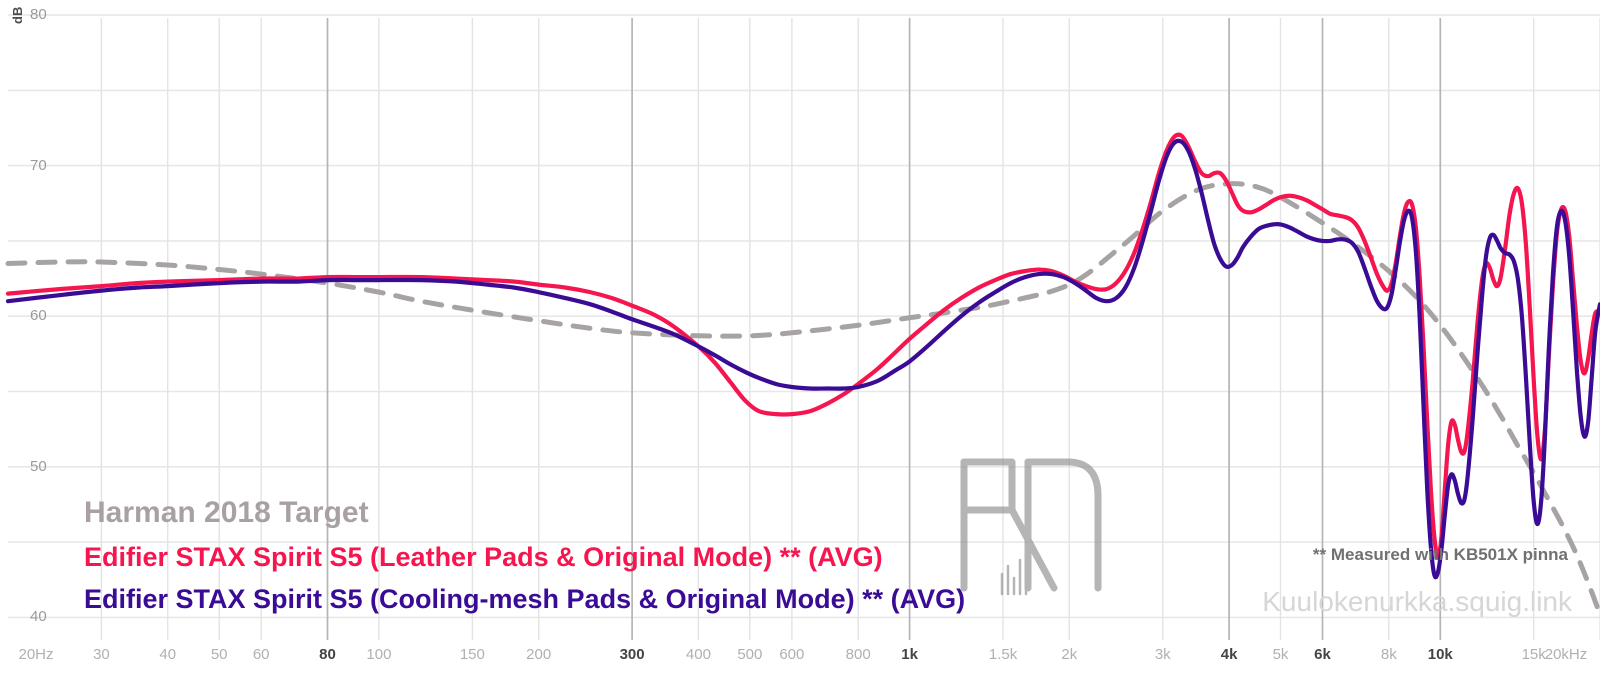 This screenshot has height=692, width=1600. Describe the element at coordinates (38, 466) in the screenshot. I see `y-axis-tick-label: 50` at that location.